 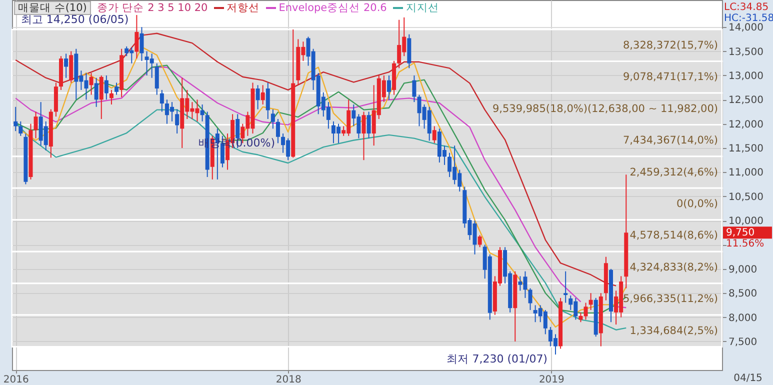 What do you see at coordinates (674, 330) in the screenshot?
I see `band-label: 1,334,684(2,5%)` at bounding box center [674, 330].